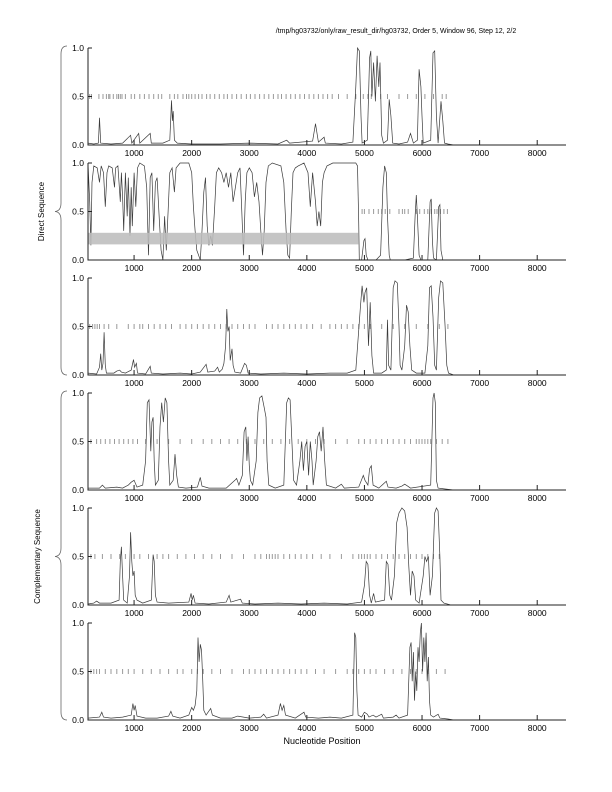 Image resolution: width=612 pixels, height=792 pixels. I want to click on direct-sequence-brace, so click(61, 210).